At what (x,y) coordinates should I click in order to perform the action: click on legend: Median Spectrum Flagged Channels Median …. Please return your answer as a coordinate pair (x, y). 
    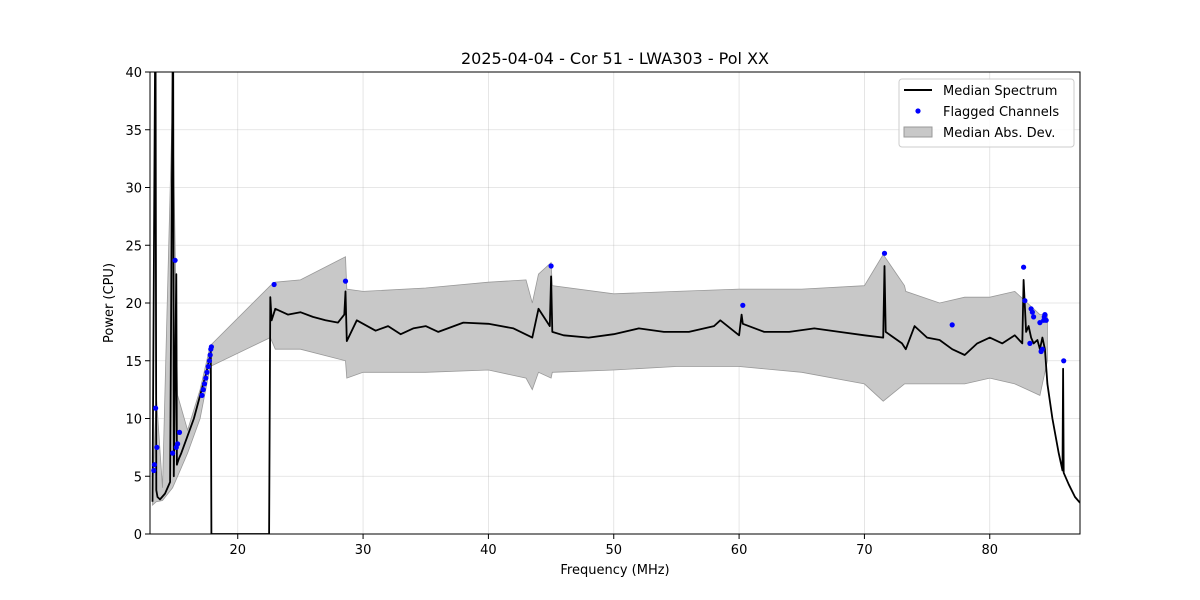
    Looking at the image, I should click on (986, 113).